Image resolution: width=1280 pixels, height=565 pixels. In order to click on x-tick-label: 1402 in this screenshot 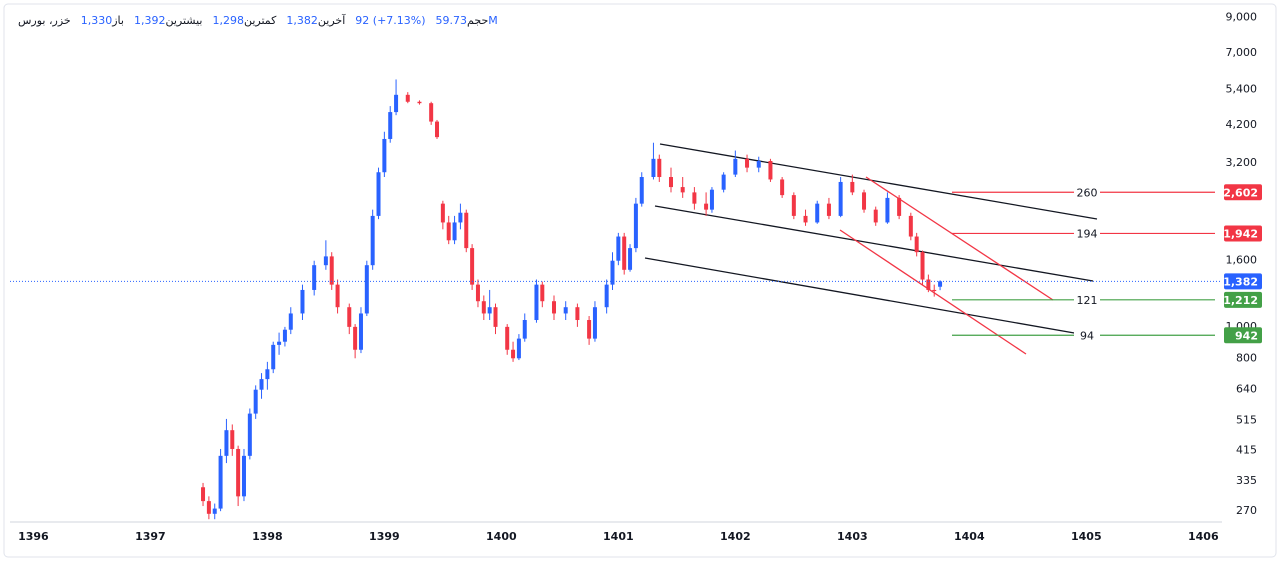, I will do `click(735, 536)`.